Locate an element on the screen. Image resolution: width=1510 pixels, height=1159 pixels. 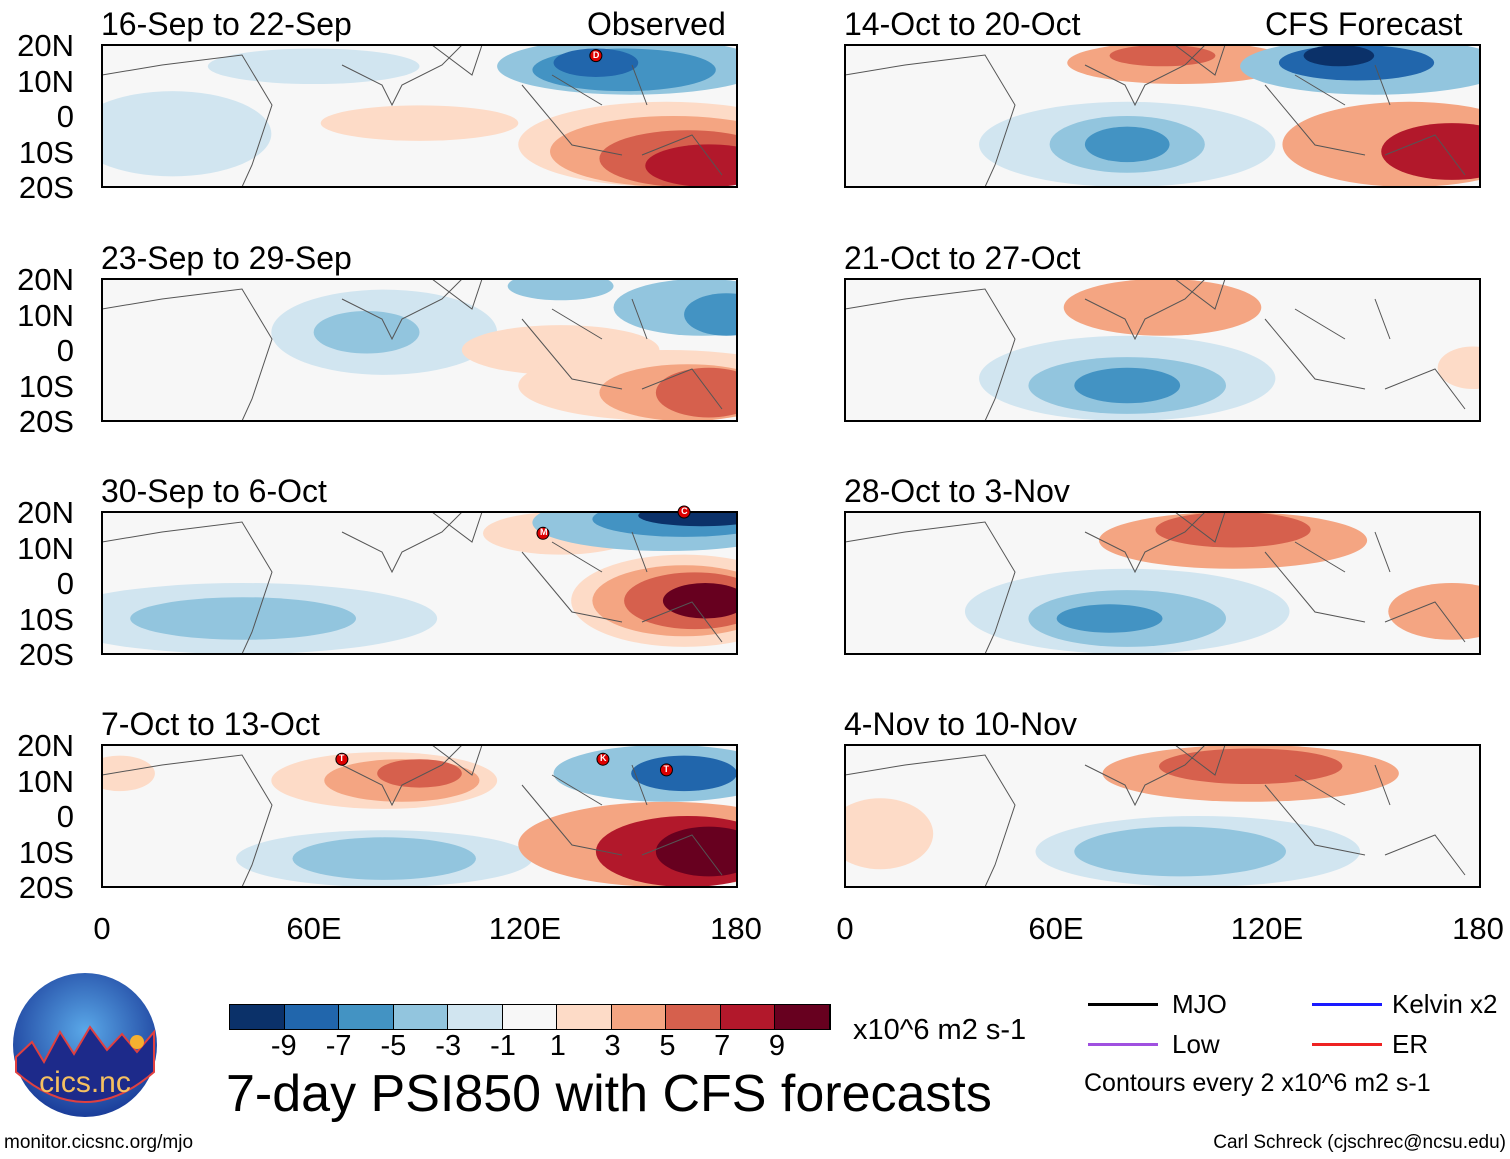
svg-text: cics.nc is located at coordinates (85, 1082).